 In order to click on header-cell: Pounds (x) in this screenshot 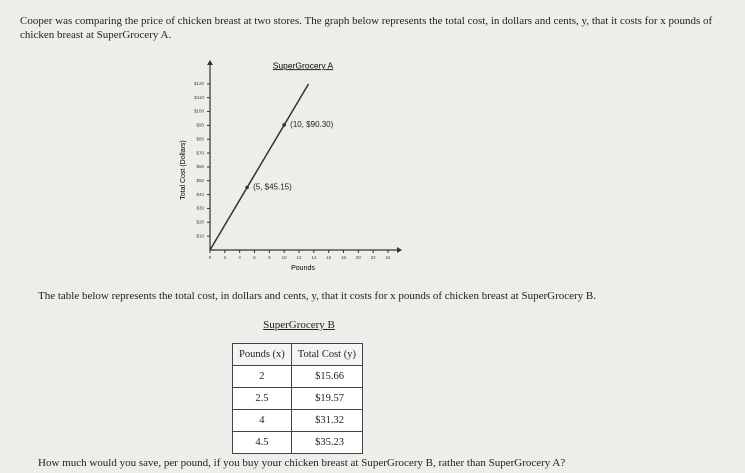, I will do `click(262, 354)`.